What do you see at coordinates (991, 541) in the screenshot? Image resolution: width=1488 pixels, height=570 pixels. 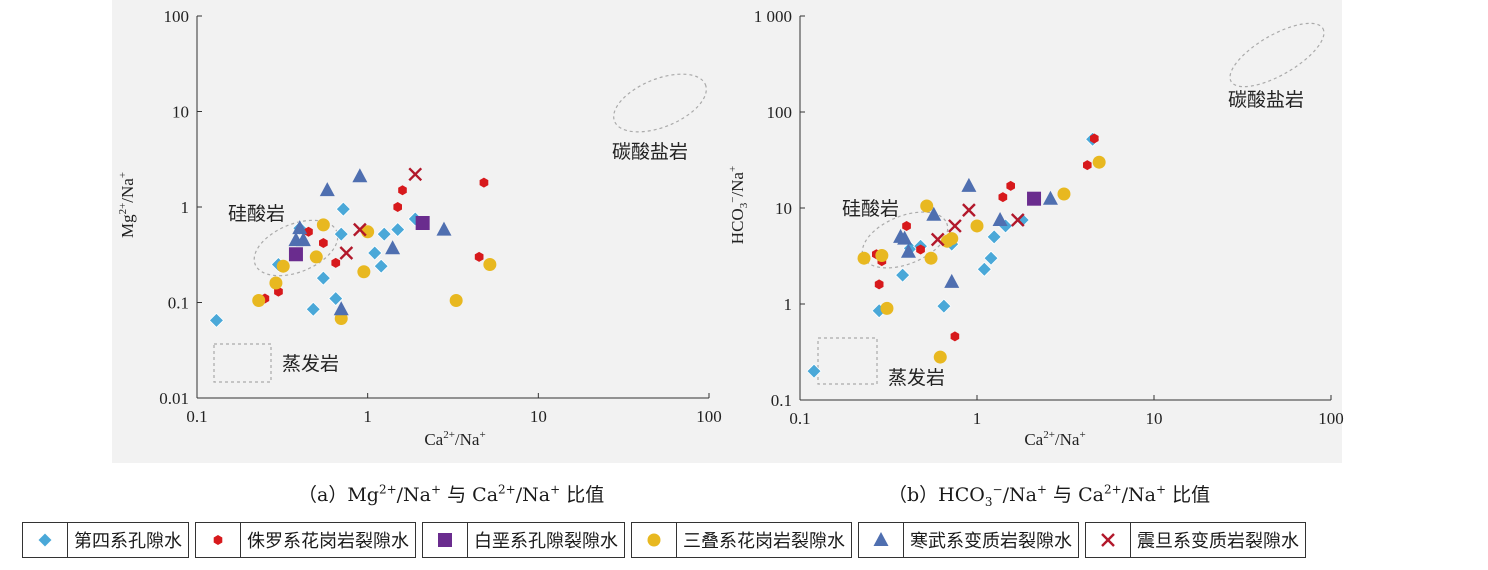 I see `legend-label: 寒武系变质岩裂隙水` at bounding box center [991, 541].